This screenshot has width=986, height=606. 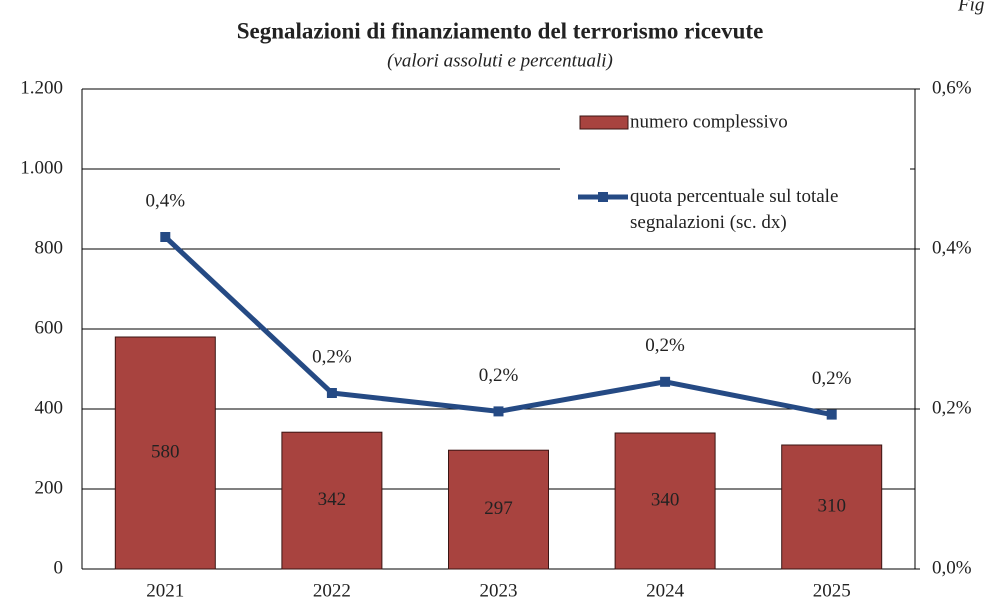 I want to click on x-tick-label: 2025, so click(x=832, y=590).